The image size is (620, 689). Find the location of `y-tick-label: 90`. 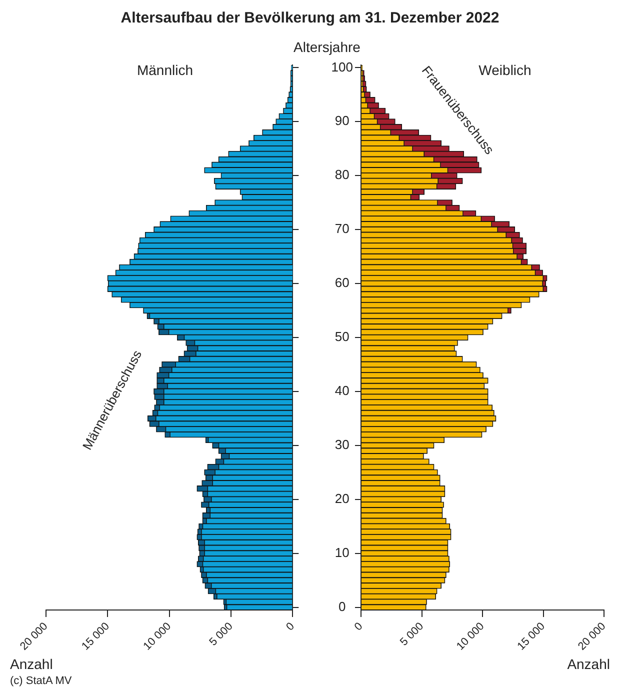

y-tick-label: 90 is located at coordinates (342, 120).